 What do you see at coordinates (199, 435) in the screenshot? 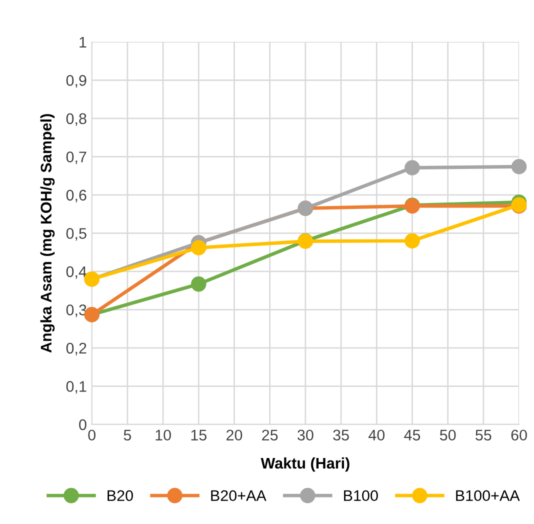
I see `x-tick-label: 15` at bounding box center [199, 435].